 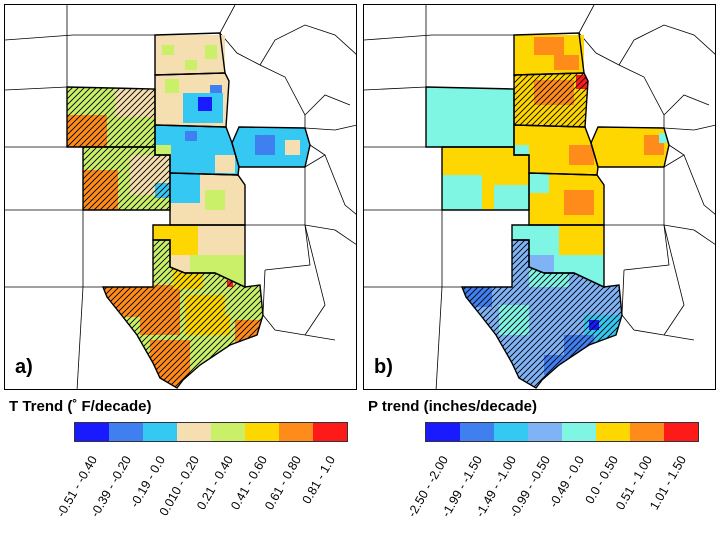 I want to click on legend-range-label: 0.81 - 1.0, so click(x=319, y=480).